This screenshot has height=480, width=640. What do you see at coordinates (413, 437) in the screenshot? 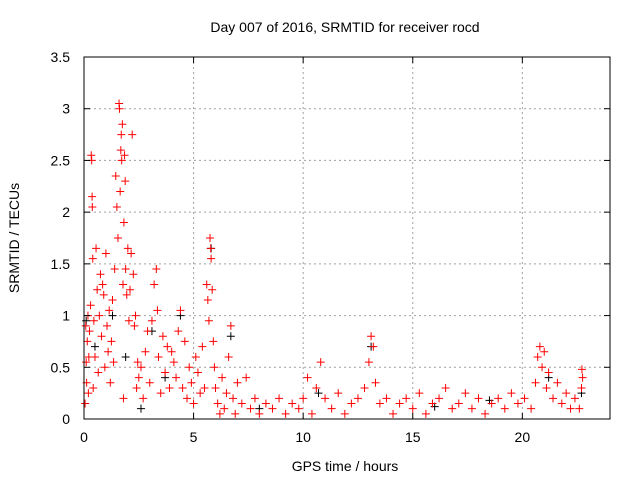
I see `x-tick-label: 15` at bounding box center [413, 437].